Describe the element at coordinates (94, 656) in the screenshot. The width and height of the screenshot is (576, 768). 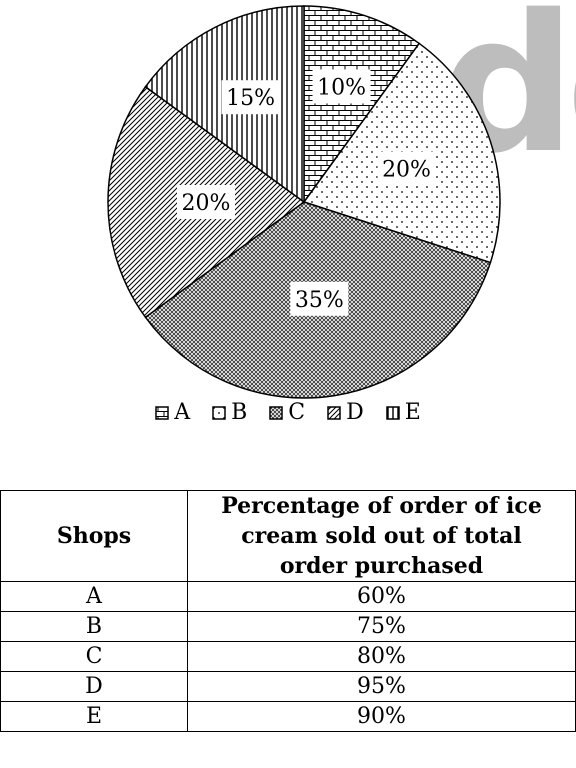
I see `shop-cell: C` at that location.